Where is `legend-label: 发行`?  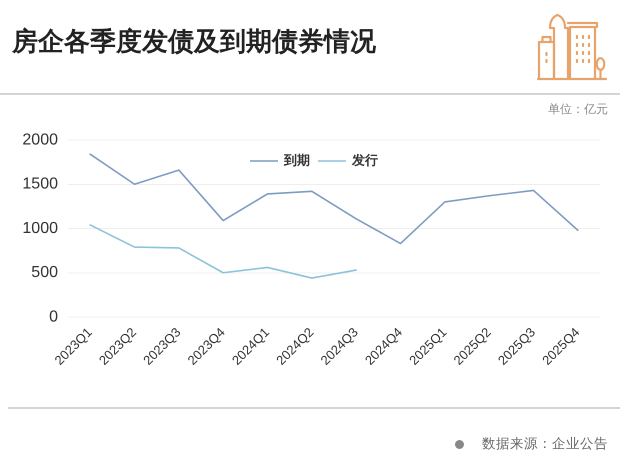 legend-label: 发行 is located at coordinates (364, 160).